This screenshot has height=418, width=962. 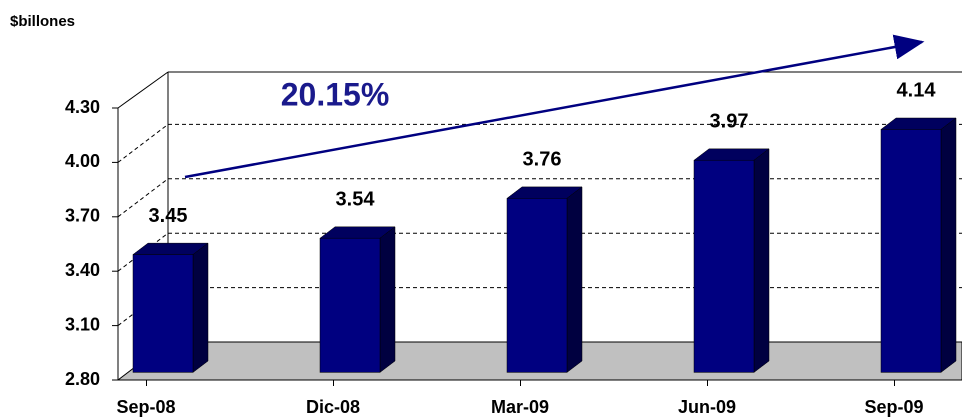 I want to click on y-tick-label: 3.70, so click(x=82, y=216).